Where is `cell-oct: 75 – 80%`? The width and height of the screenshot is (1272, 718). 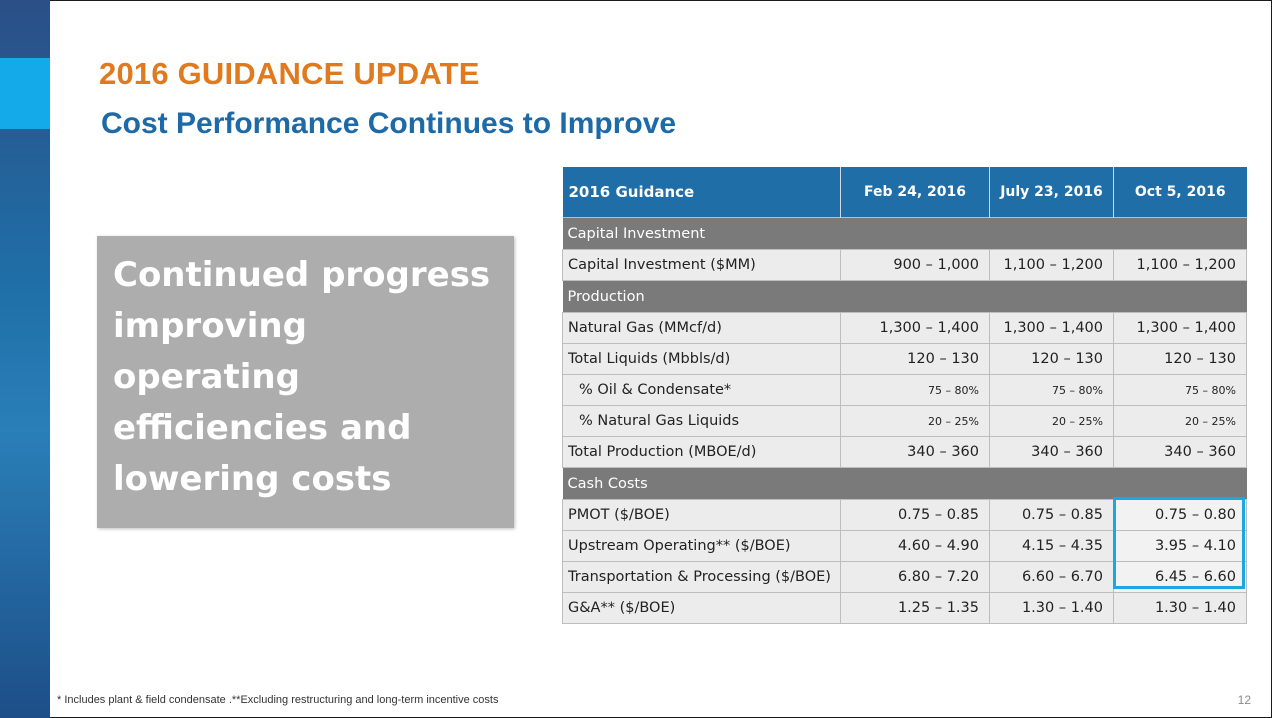
cell-oct: 75 – 80% is located at coordinates (1180, 390).